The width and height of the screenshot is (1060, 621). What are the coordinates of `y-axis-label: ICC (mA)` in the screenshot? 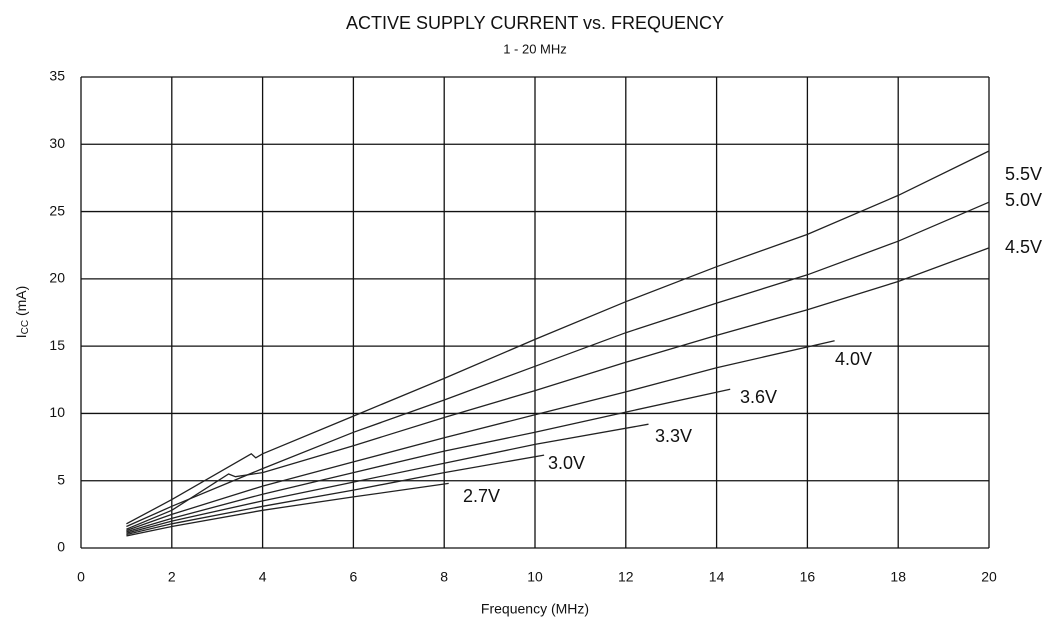 It's located at (22, 312).